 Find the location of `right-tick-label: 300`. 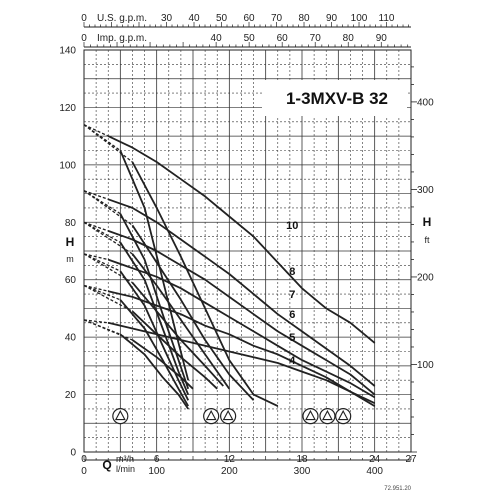

right-tick-label: 300 is located at coordinates (425, 190).